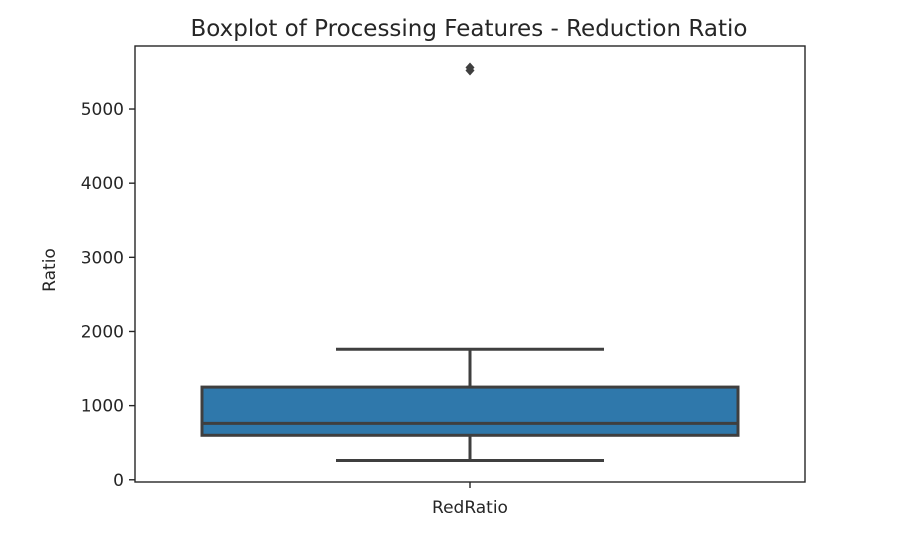  I want to click on y-tick-label: 4000, so click(102, 184).